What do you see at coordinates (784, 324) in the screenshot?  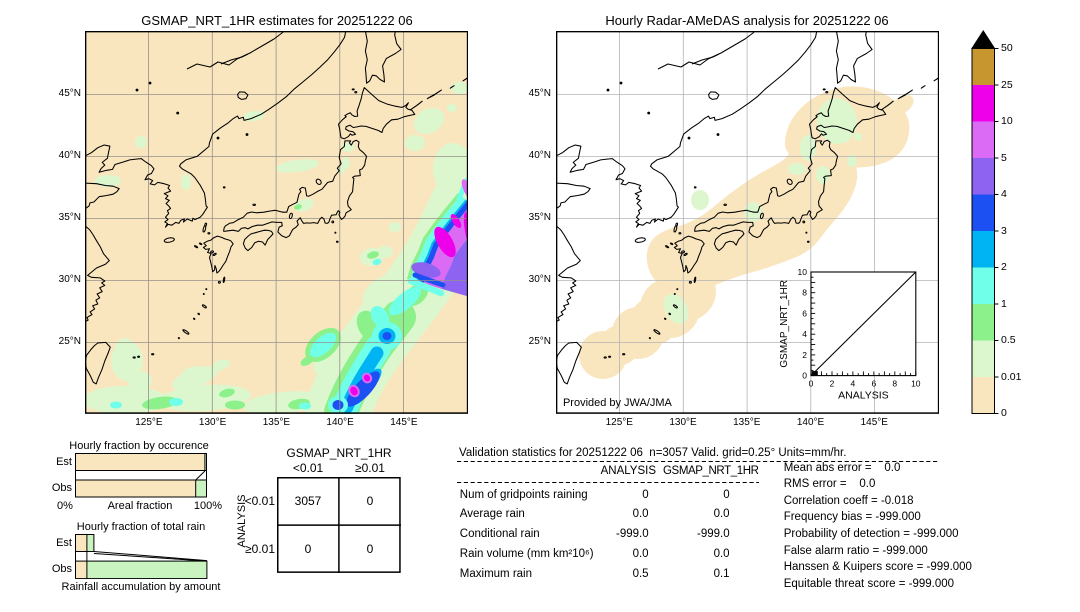 I see `svg-text: GSMAP_NRT_1HR` at bounding box center [784, 324].